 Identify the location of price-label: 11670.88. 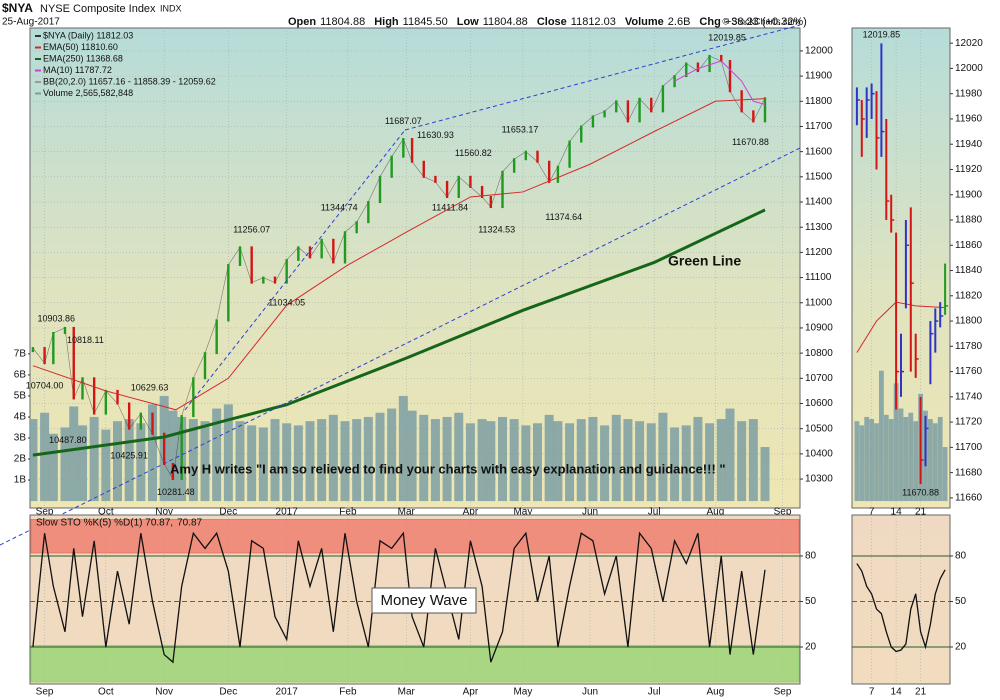
(920, 493).